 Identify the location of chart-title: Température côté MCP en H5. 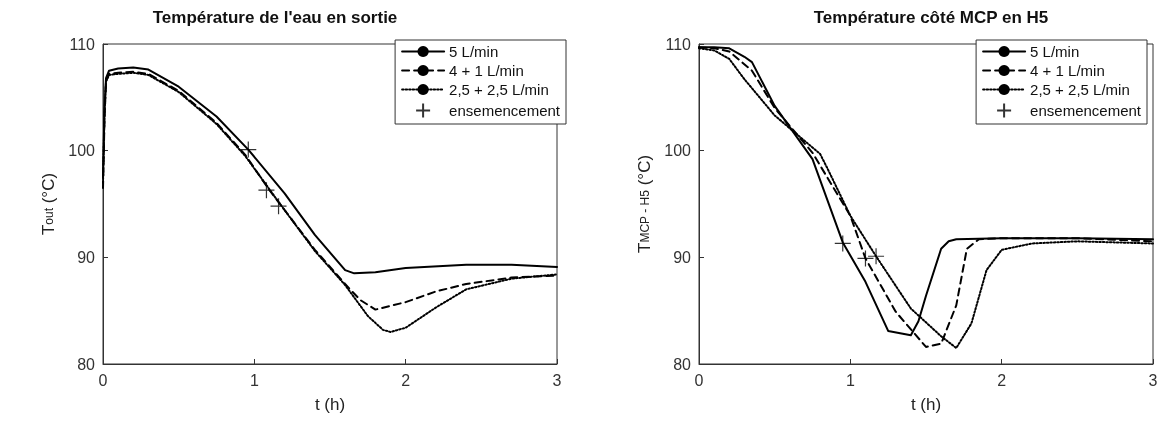
(931, 17).